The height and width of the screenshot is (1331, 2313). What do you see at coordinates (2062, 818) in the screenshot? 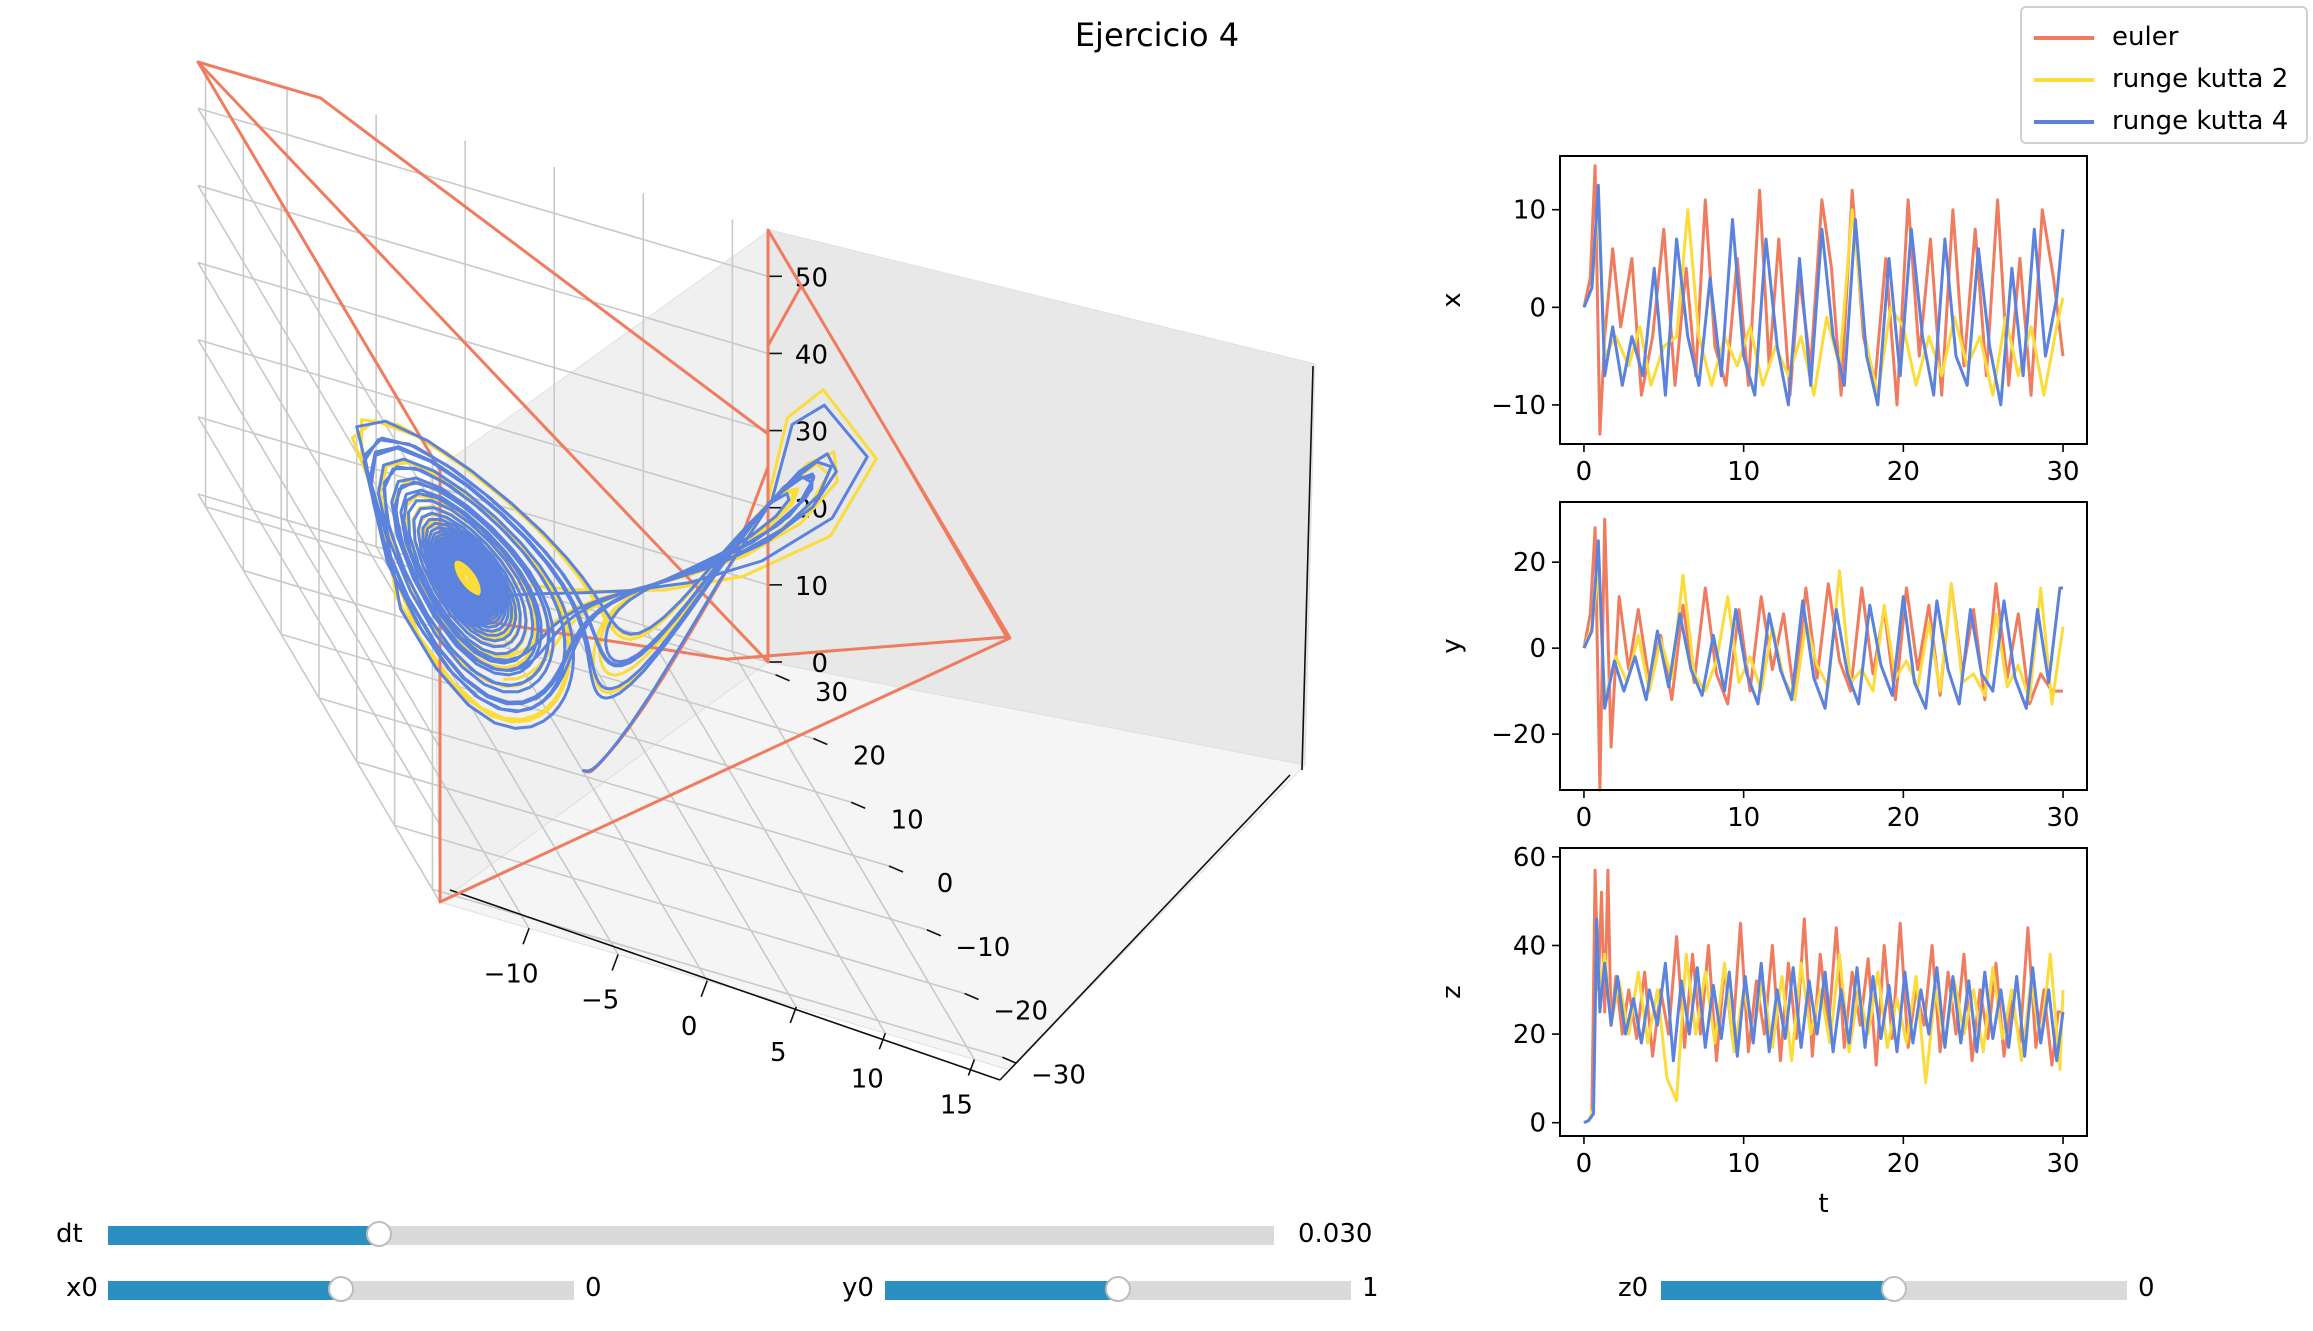
I see `x-tick-label-y: 30` at bounding box center [2062, 818].